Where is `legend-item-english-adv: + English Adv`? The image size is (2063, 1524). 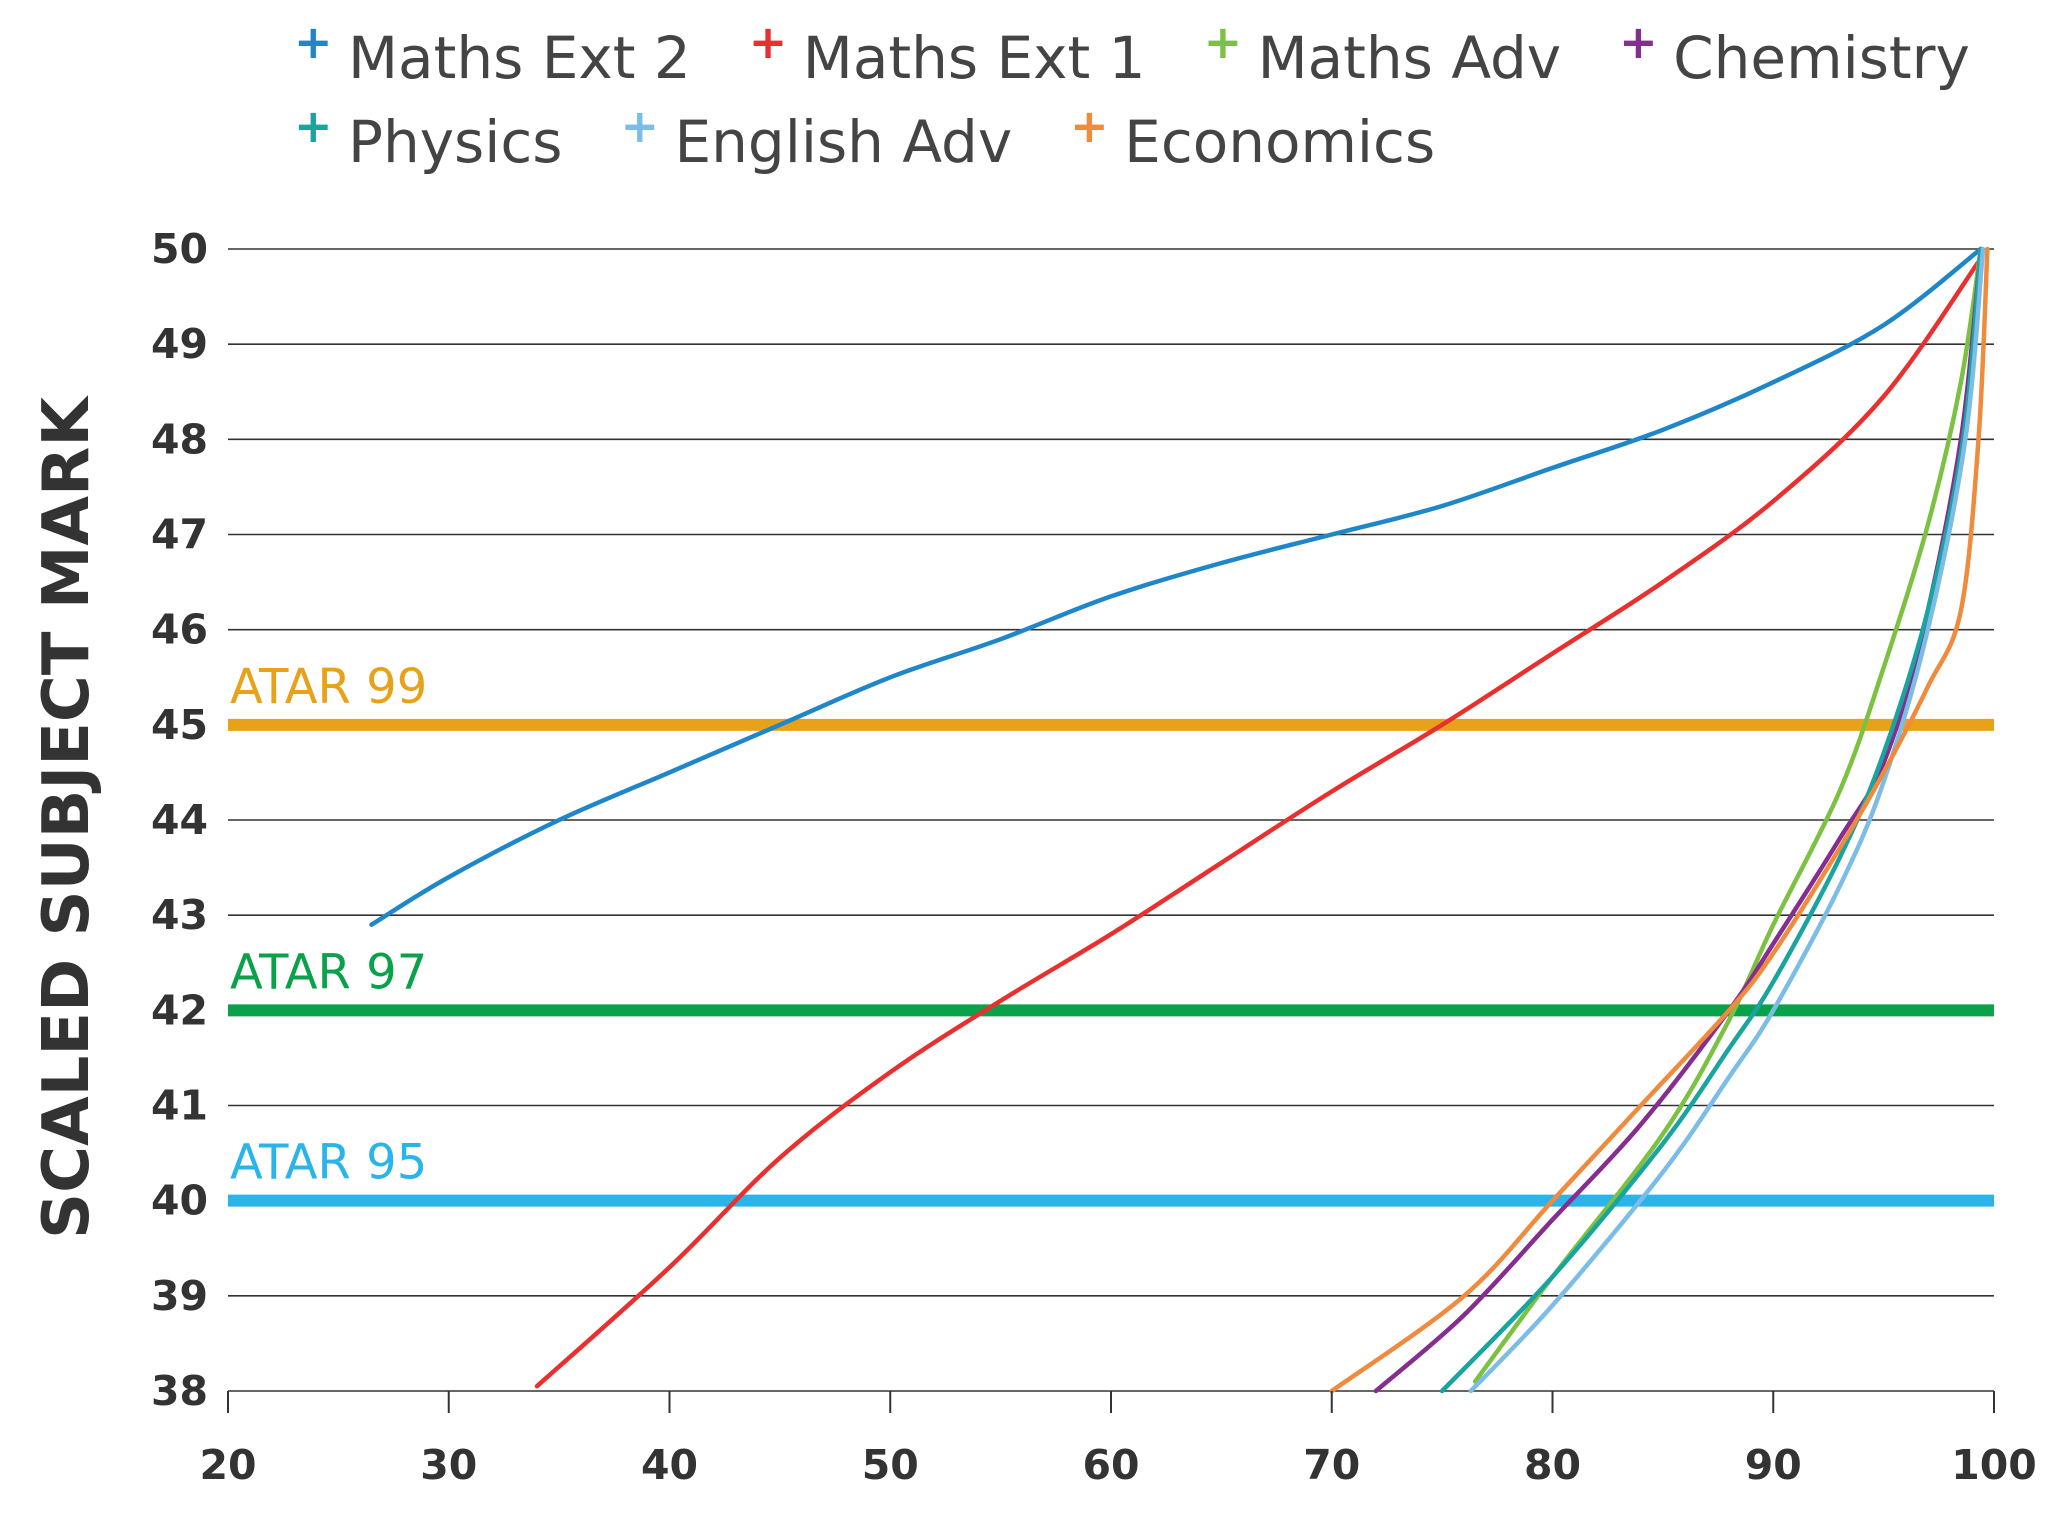 legend-item-english-adv: + English Adv is located at coordinates (817, 137).